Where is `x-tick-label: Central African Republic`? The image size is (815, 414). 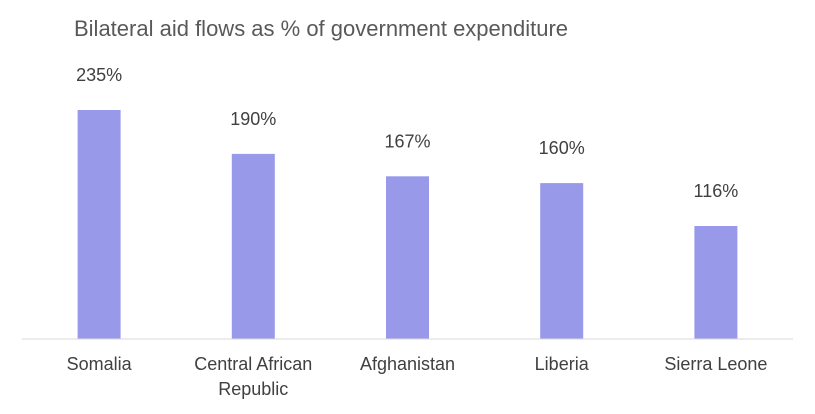
x-tick-label: Central African Republic is located at coordinates (253, 376).